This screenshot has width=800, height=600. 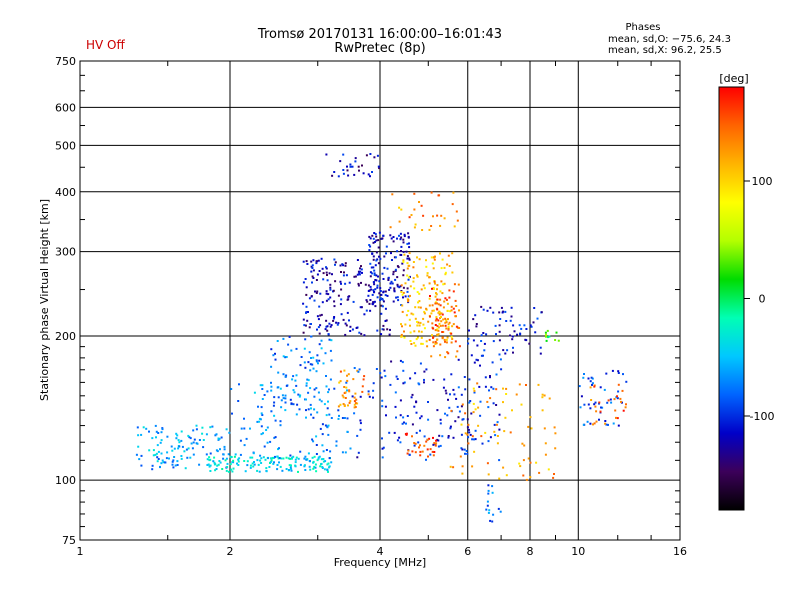 What do you see at coordinates (69, 540) in the screenshot?
I see `y-tick-label: 75` at bounding box center [69, 540].